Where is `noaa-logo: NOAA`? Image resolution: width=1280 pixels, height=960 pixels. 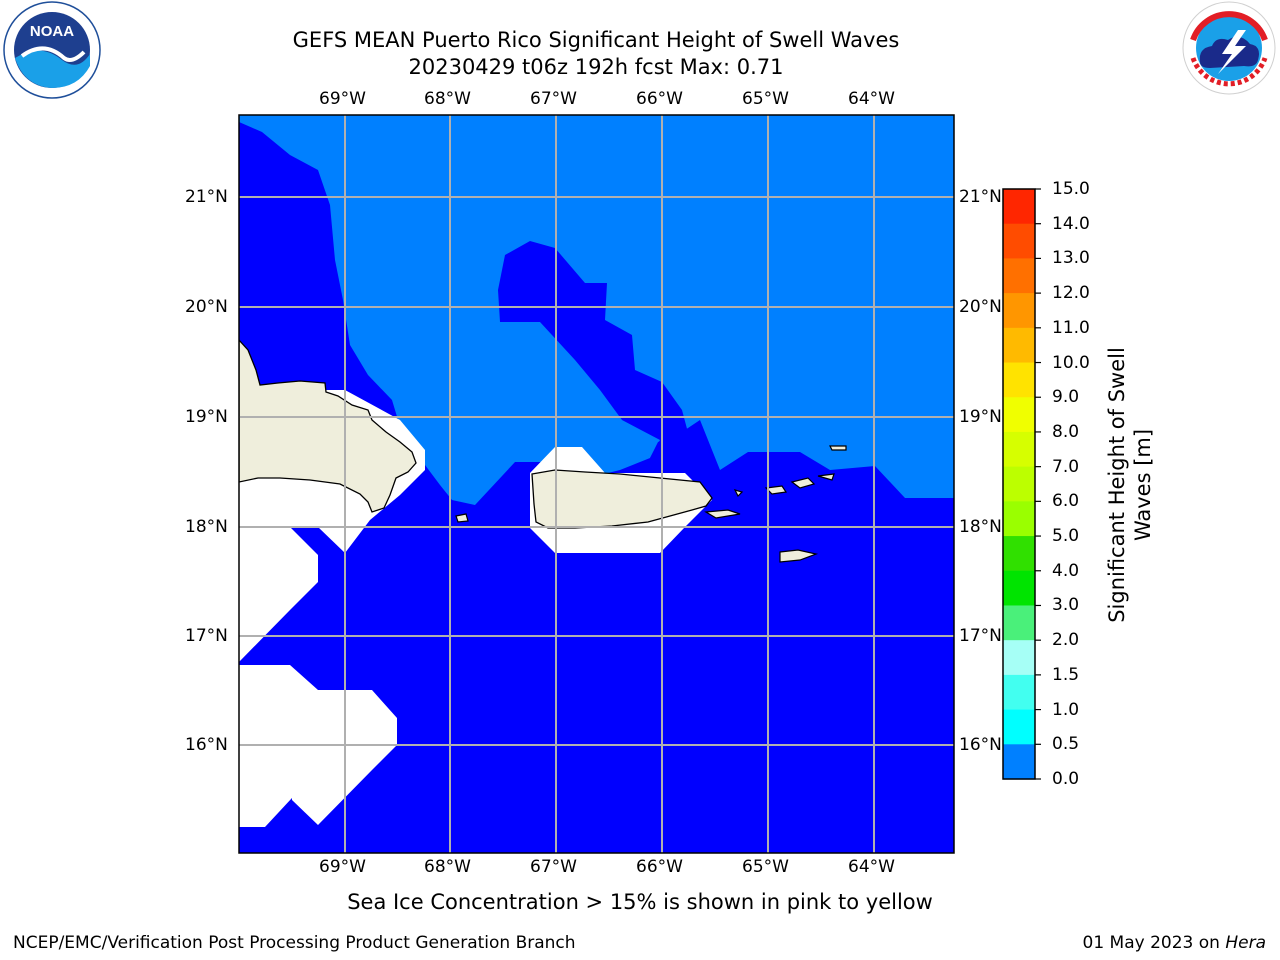
noaa-logo: NOAA is located at coordinates (52, 50).